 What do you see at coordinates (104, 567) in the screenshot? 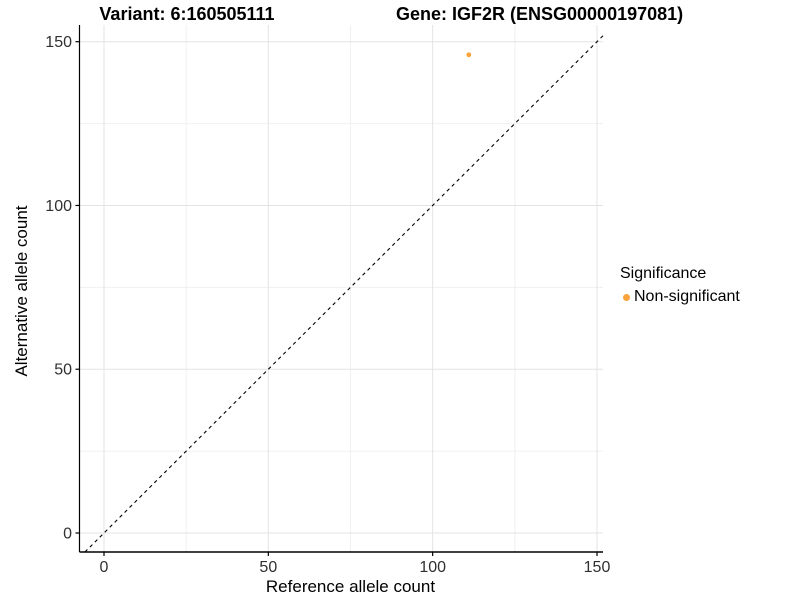
I see `x-tick-label: 0` at bounding box center [104, 567].